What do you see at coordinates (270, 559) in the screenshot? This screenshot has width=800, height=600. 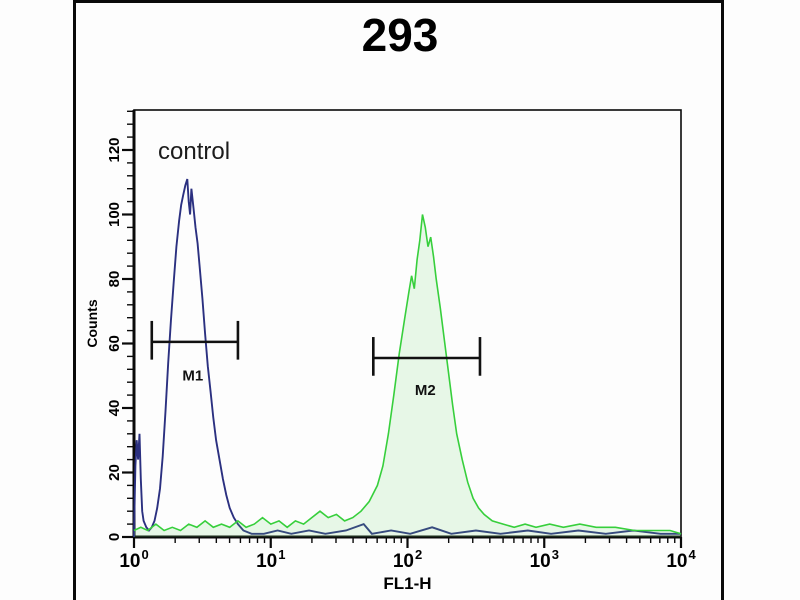 I see `x-tick-label: 10¹` at bounding box center [270, 559].